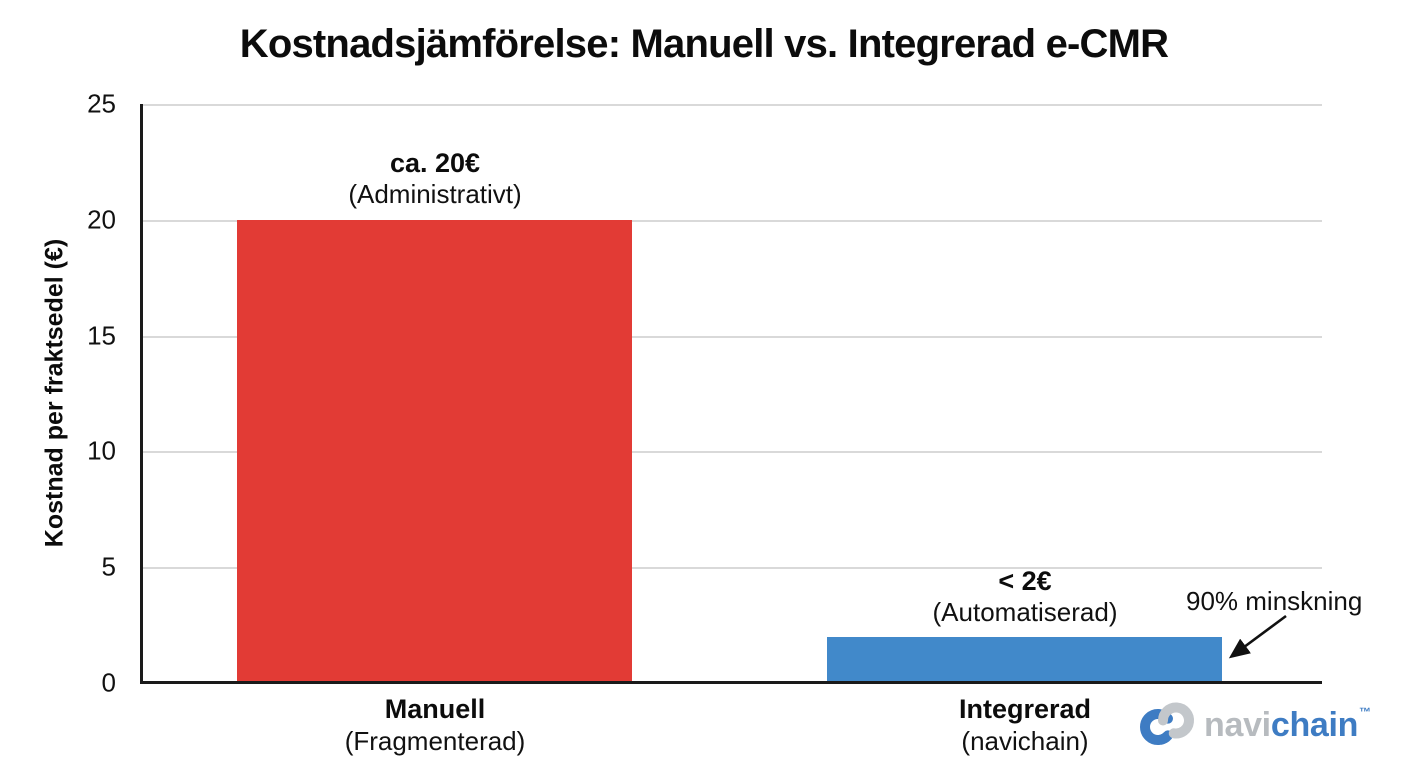 This screenshot has height=768, width=1408. Describe the element at coordinates (435, 741) in the screenshot. I see `x-tick-manuell-sublabel: (Fragmenterad)` at that location.